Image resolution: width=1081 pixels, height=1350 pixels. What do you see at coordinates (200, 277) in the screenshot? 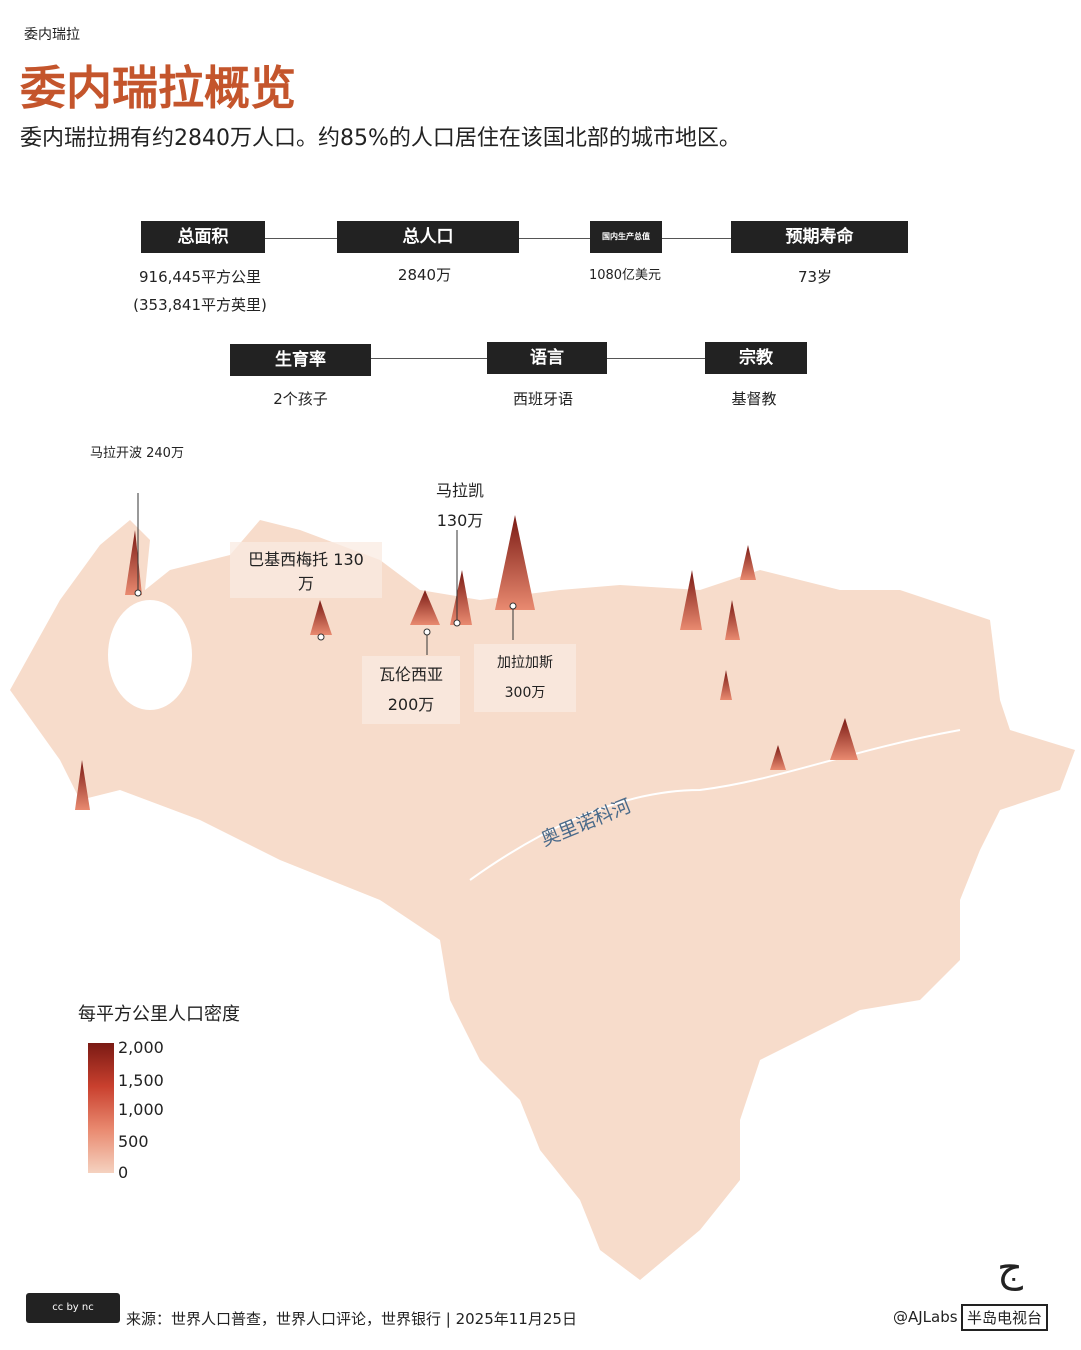
I see `stat-value-area: 916,445平方公里` at bounding box center [200, 277].